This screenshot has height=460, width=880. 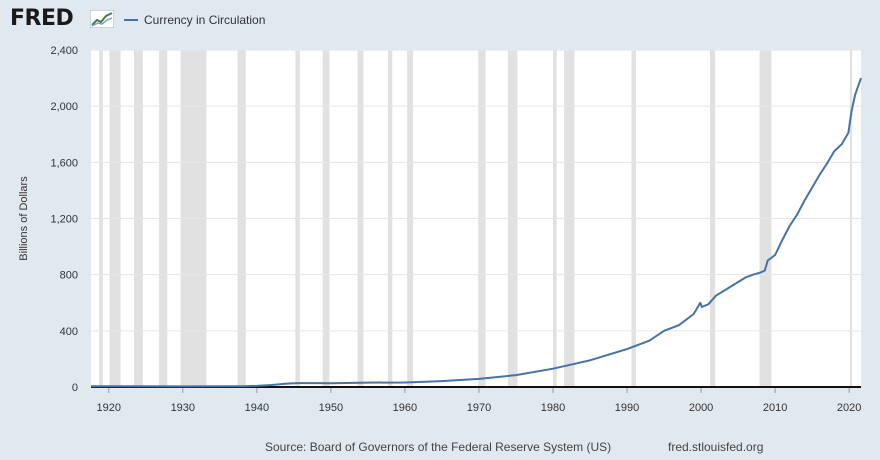 I want to click on site-url-link: fred.stlouisfed.org, so click(x=716, y=447).